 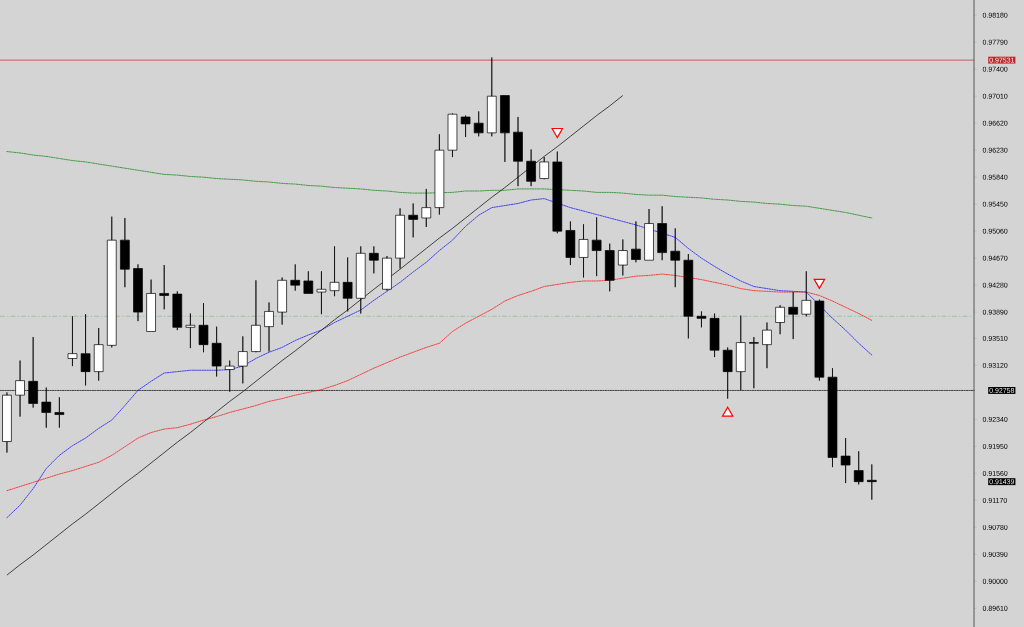 I want to click on line-series, so click(x=439, y=185).